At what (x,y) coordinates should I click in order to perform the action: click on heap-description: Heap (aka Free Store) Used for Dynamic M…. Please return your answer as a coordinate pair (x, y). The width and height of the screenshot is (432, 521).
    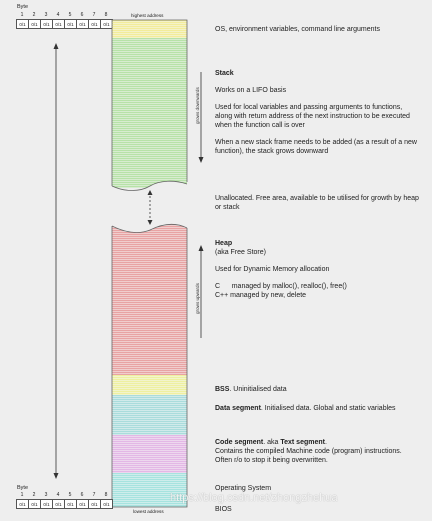
    Looking at the image, I should click on (317, 269).